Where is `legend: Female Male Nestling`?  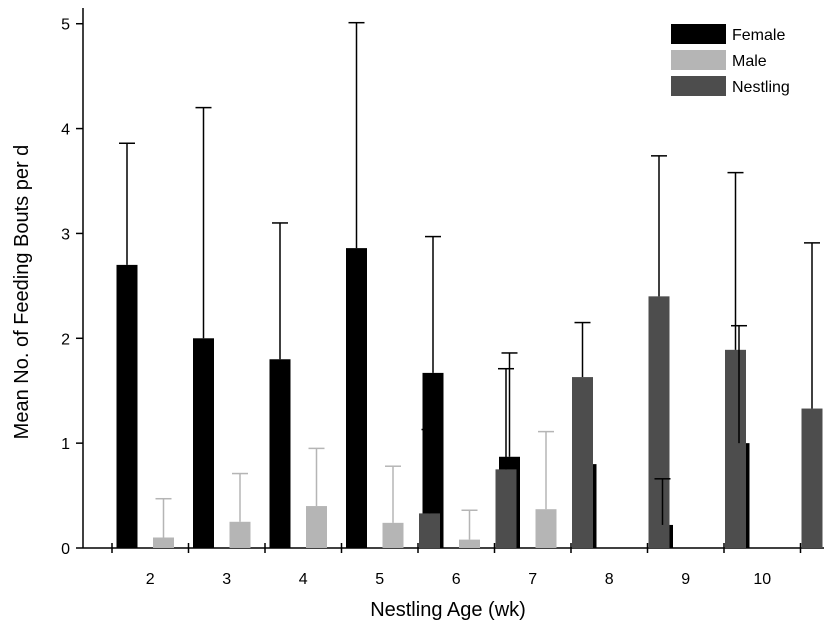
legend: Female Male Nestling is located at coordinates (730, 60).